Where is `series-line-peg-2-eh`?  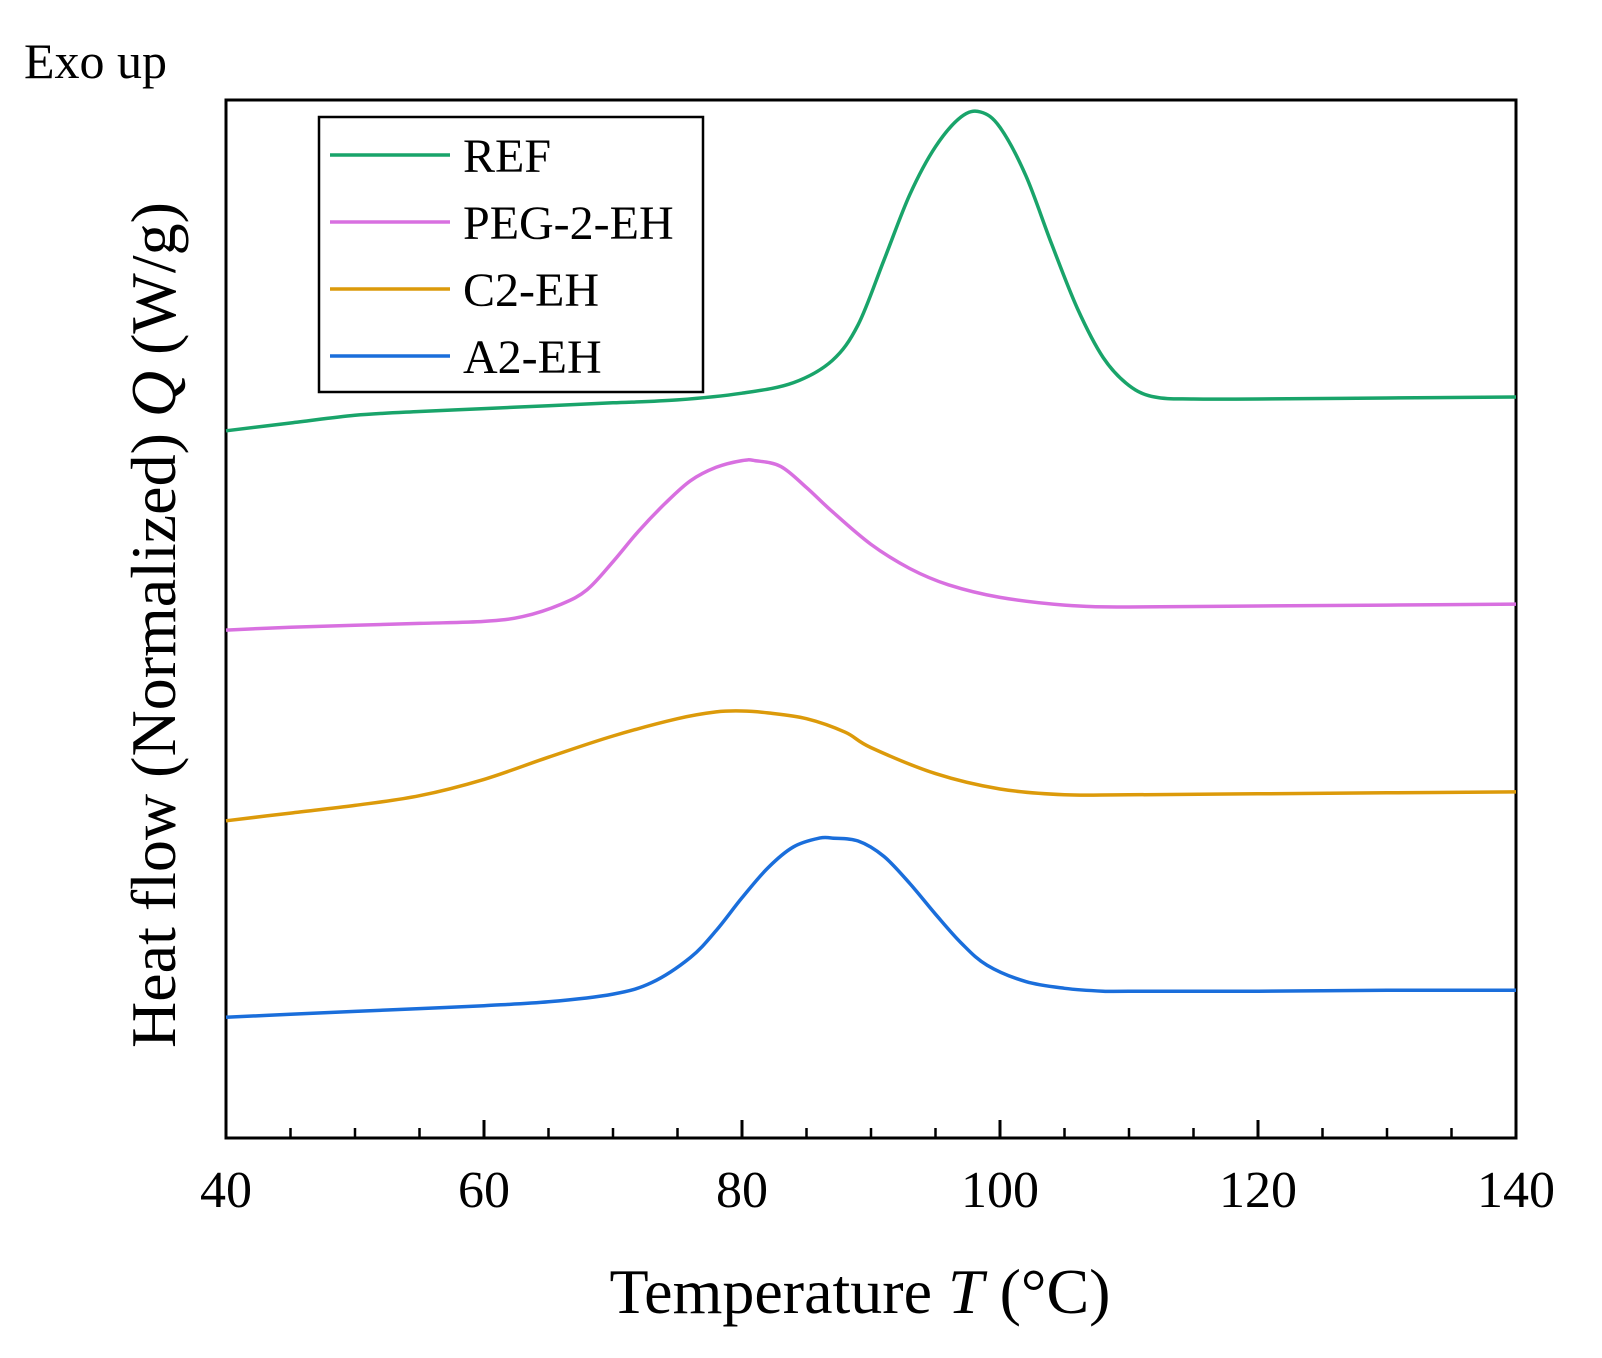
series-line-peg-2-eh is located at coordinates (871, 545).